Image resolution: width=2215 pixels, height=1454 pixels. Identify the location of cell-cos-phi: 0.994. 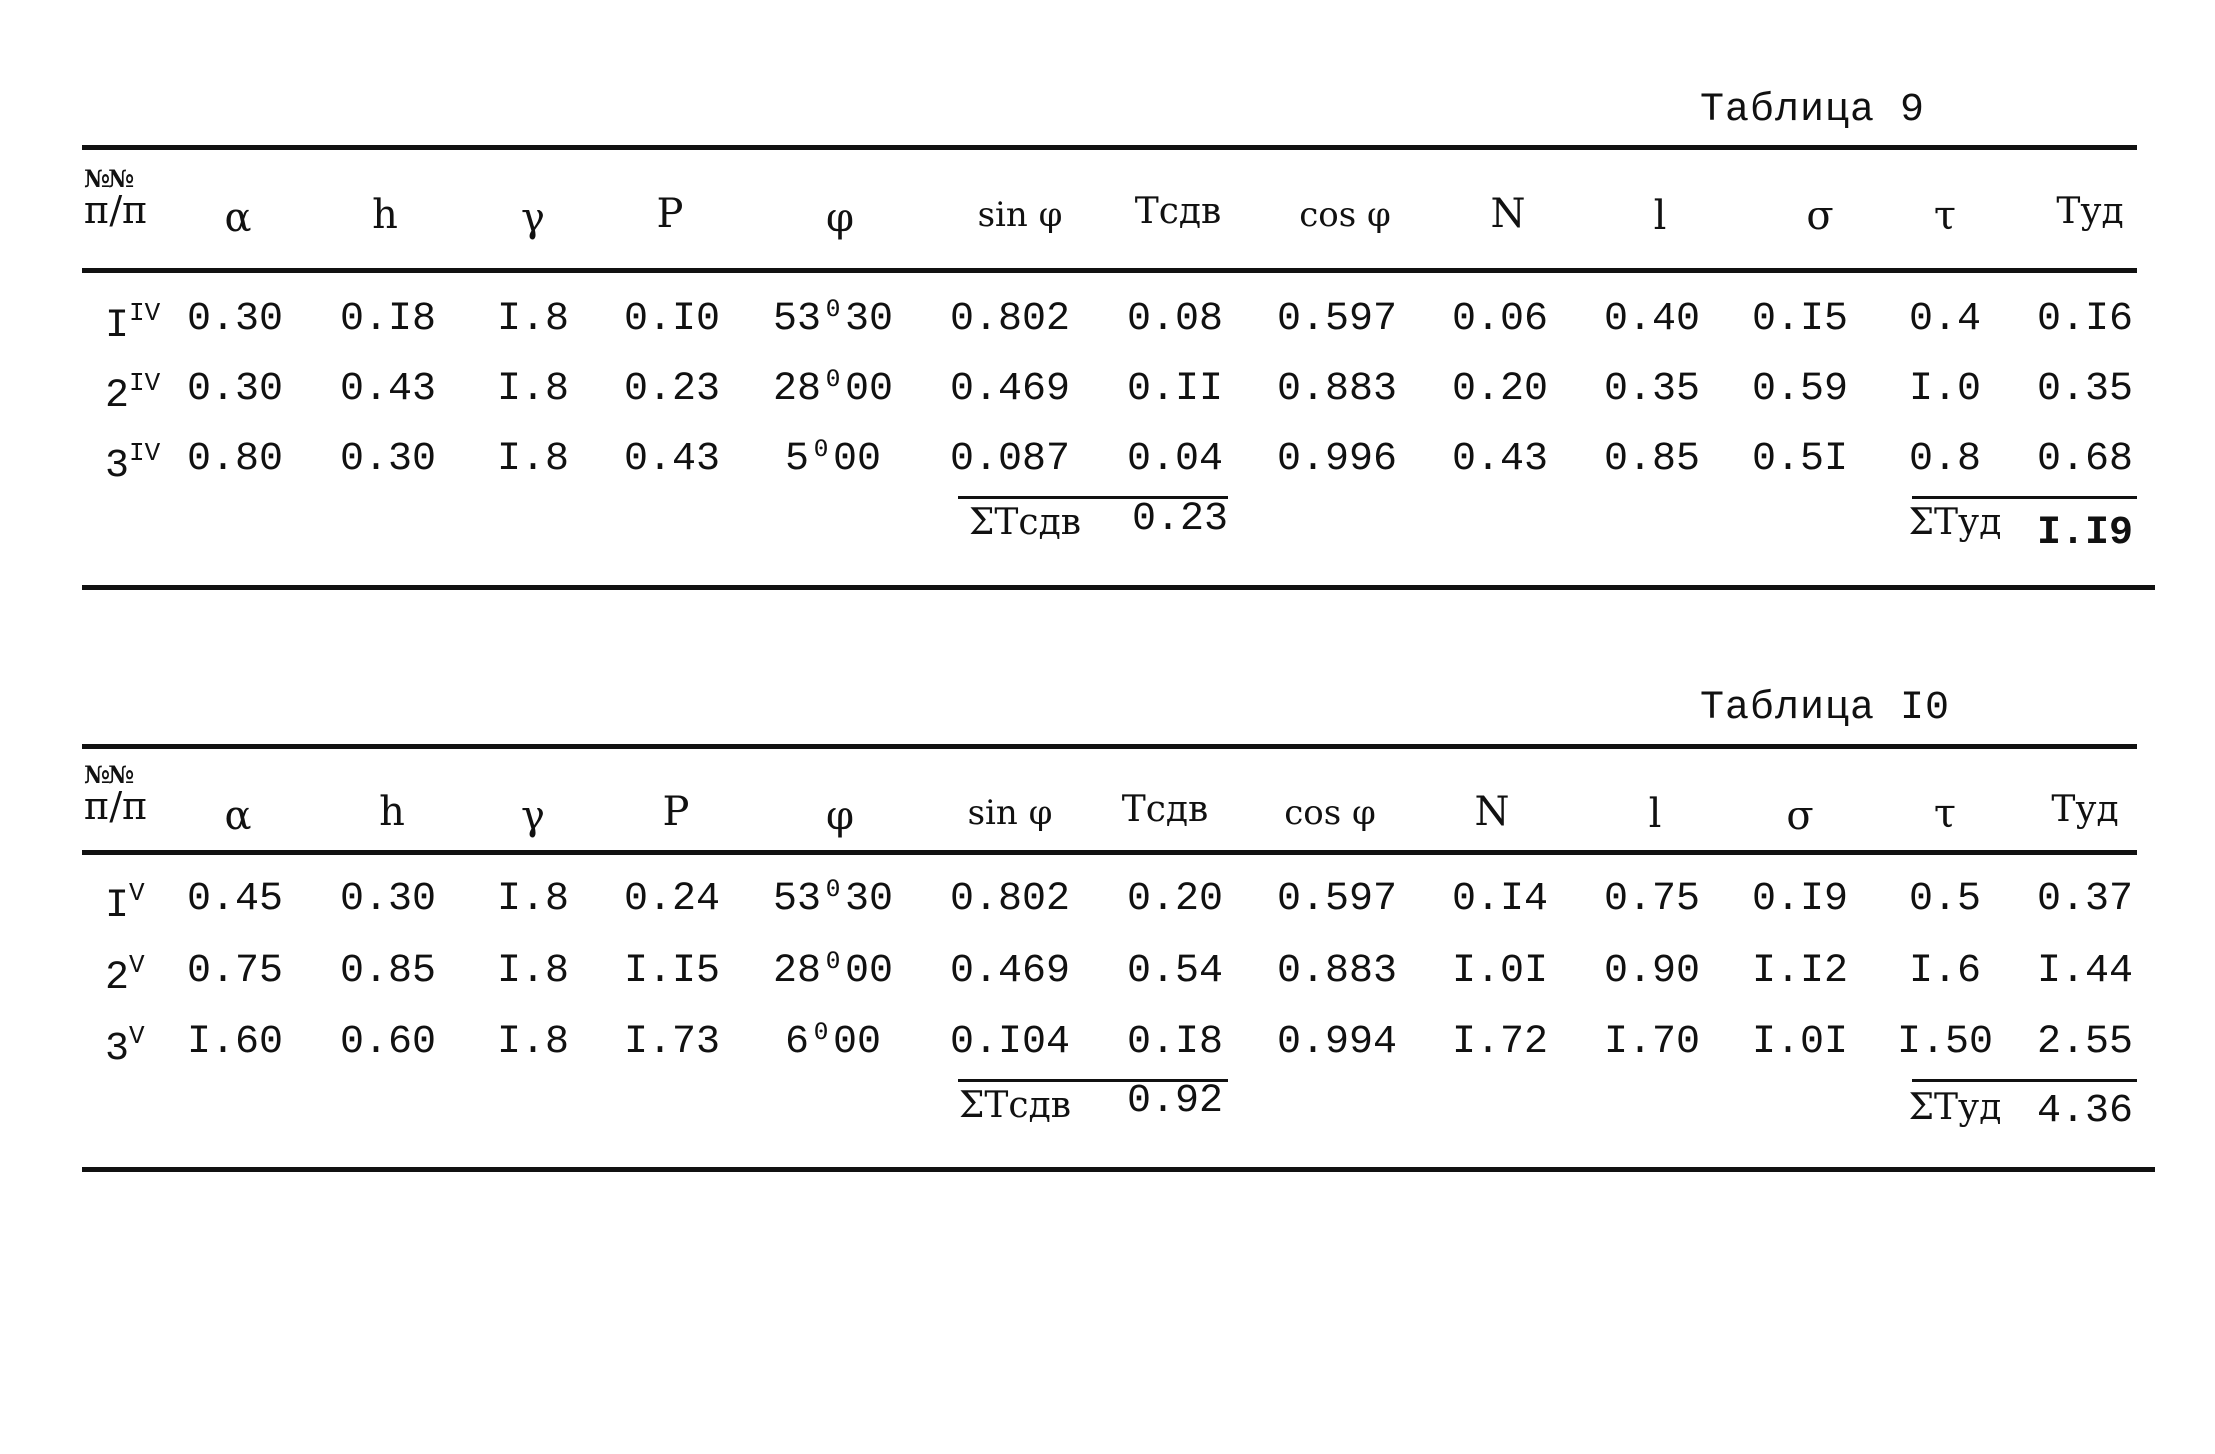
(1337, 1042).